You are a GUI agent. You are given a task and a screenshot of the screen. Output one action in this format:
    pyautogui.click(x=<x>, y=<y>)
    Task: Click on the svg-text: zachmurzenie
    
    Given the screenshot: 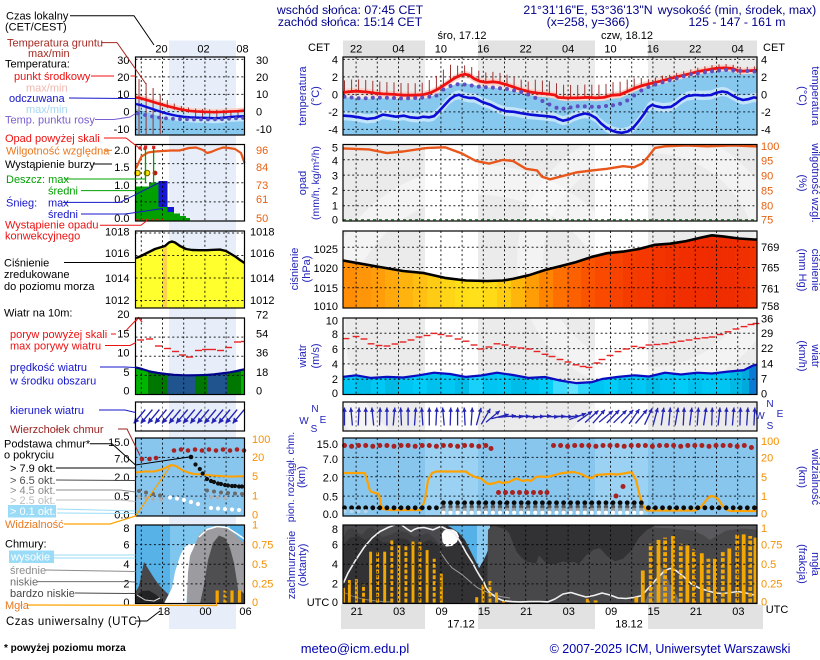 What is the action you would take?
    pyautogui.click(x=292, y=565)
    